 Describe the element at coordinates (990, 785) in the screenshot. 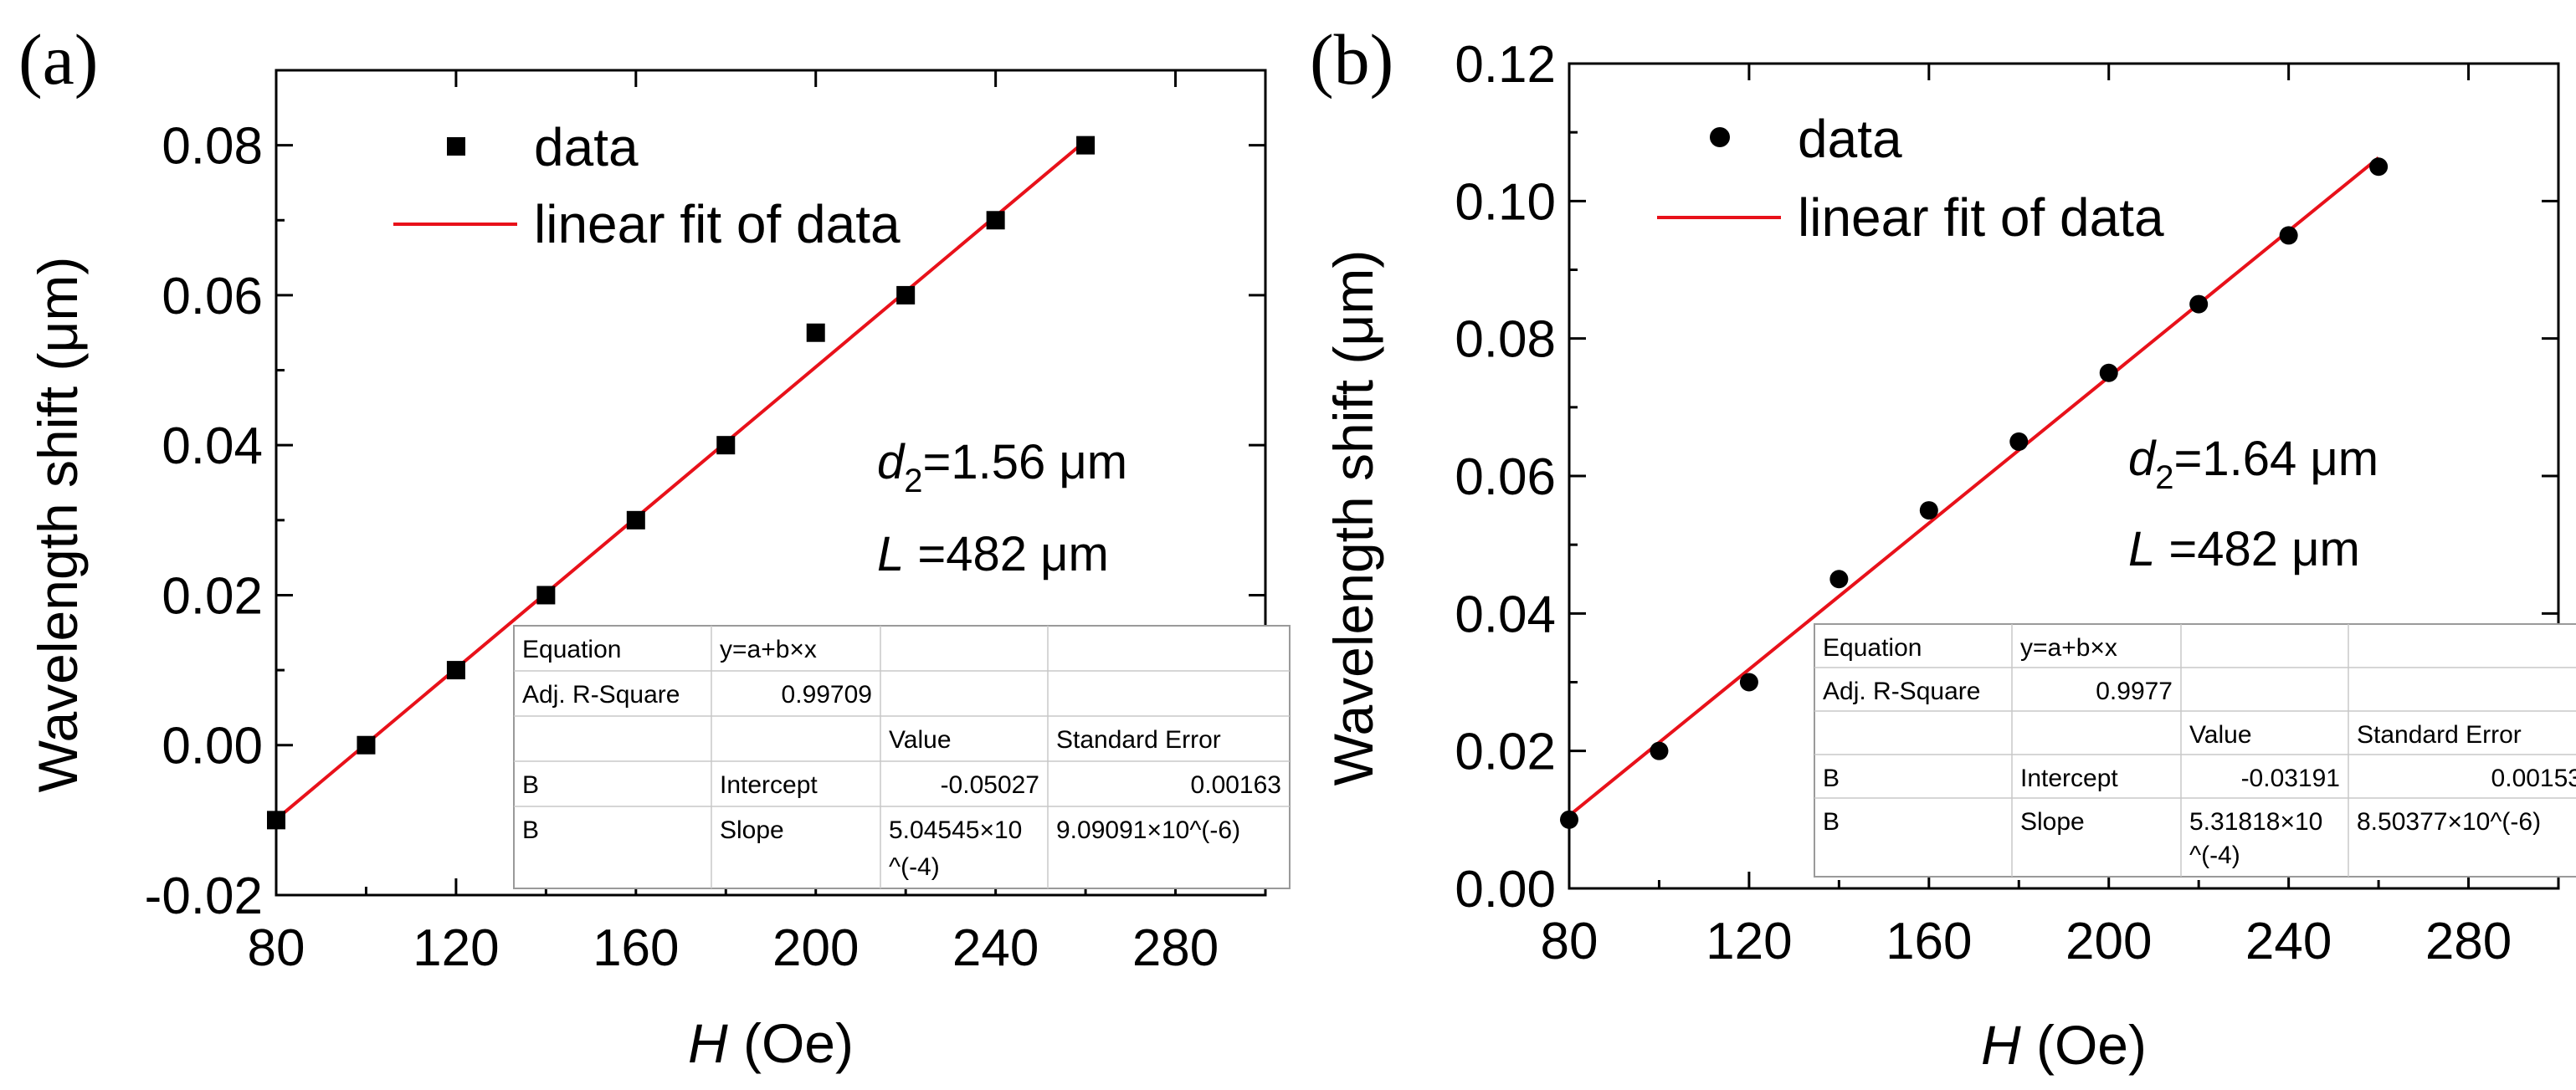

I see `fit-table-cell: -0.05027` at that location.